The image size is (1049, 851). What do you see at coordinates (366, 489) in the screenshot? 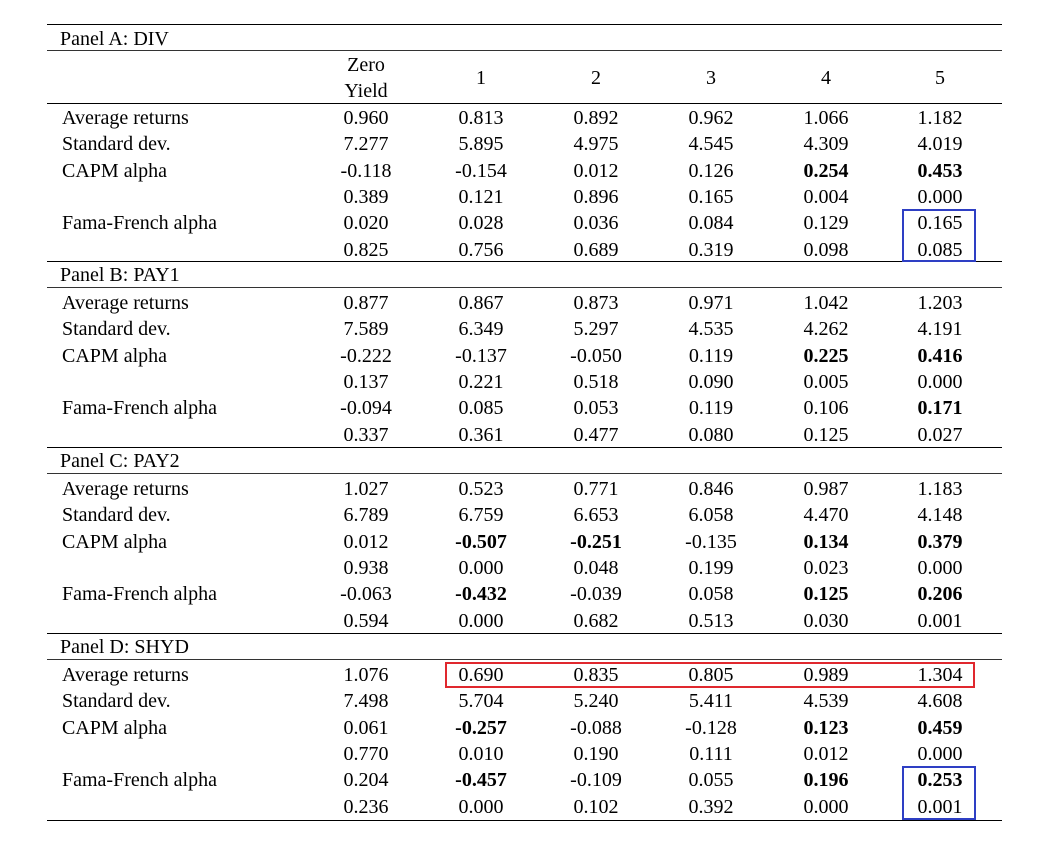
I see `table-cell: 1.027` at bounding box center [366, 489].